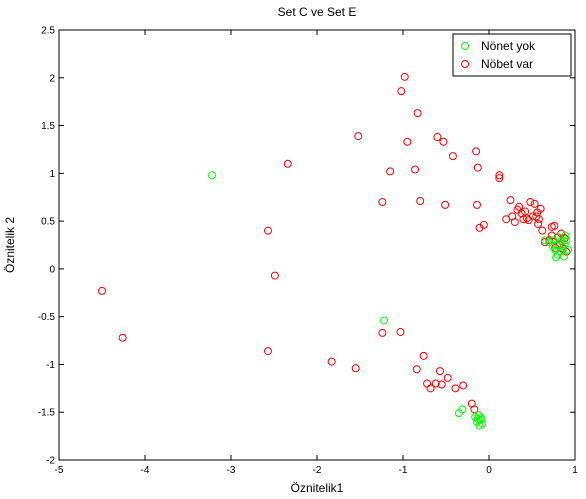 Image resolution: width=586 pixels, height=499 pixels. I want to click on x-tick-label: -4, so click(145, 470).